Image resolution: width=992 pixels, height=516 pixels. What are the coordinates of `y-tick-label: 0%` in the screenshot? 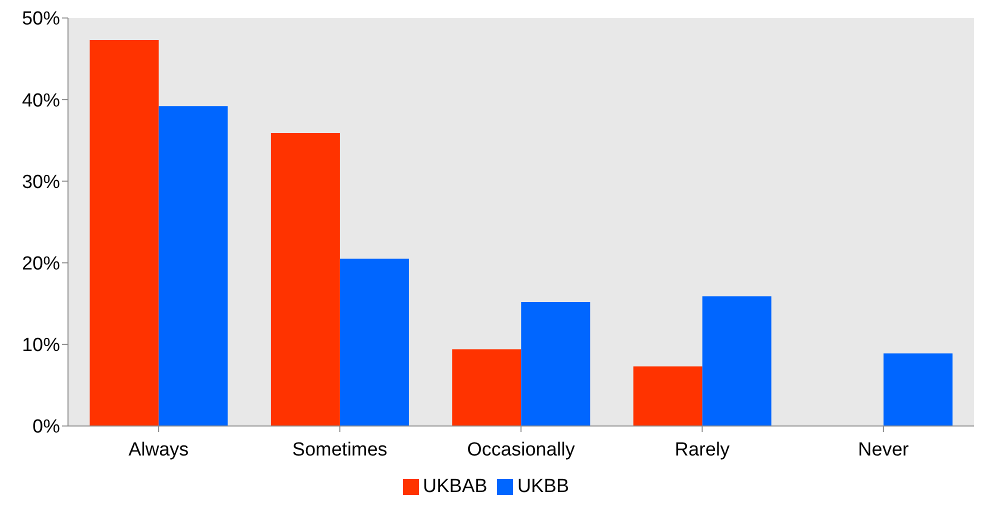 It's located at (46, 427).